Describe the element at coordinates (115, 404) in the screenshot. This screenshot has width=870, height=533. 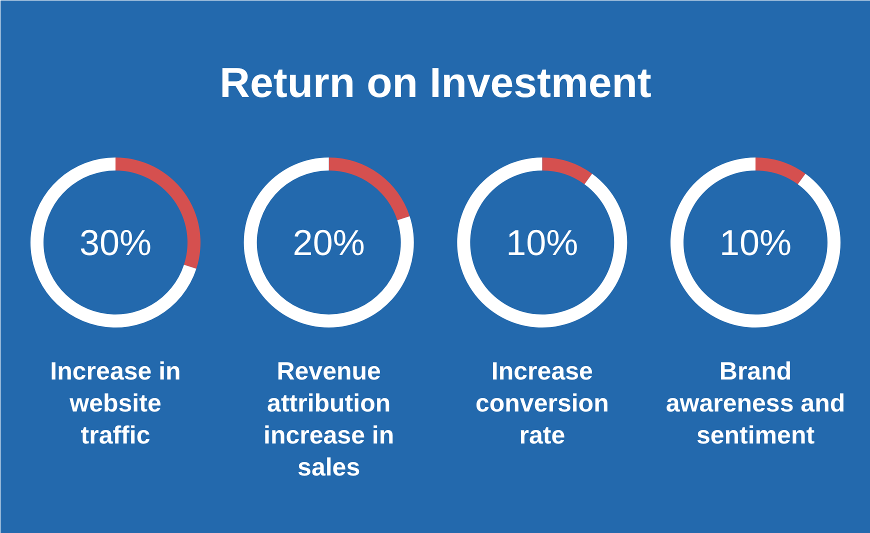
I see `text: Increase in website traffic` at that location.